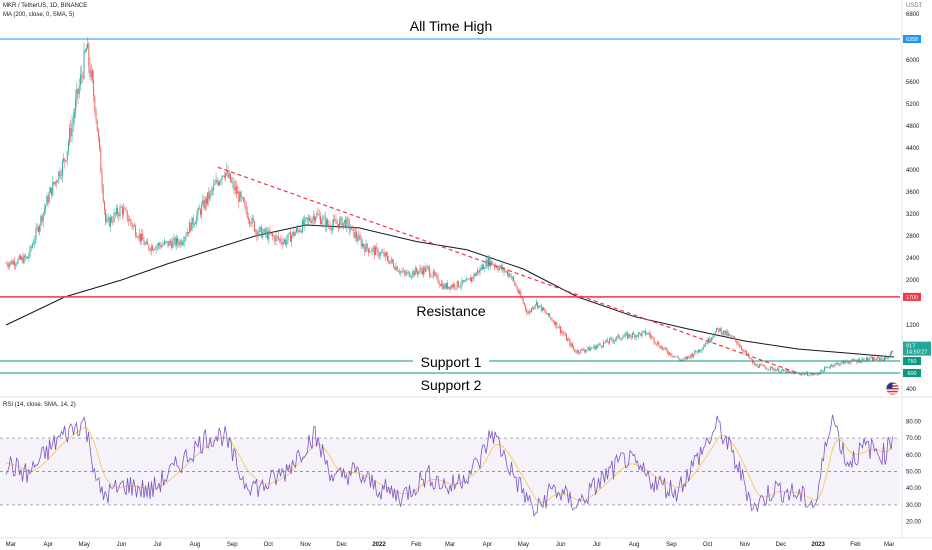  Describe the element at coordinates (913, 105) in the screenshot. I see `y-tick-label: 5200` at that location.